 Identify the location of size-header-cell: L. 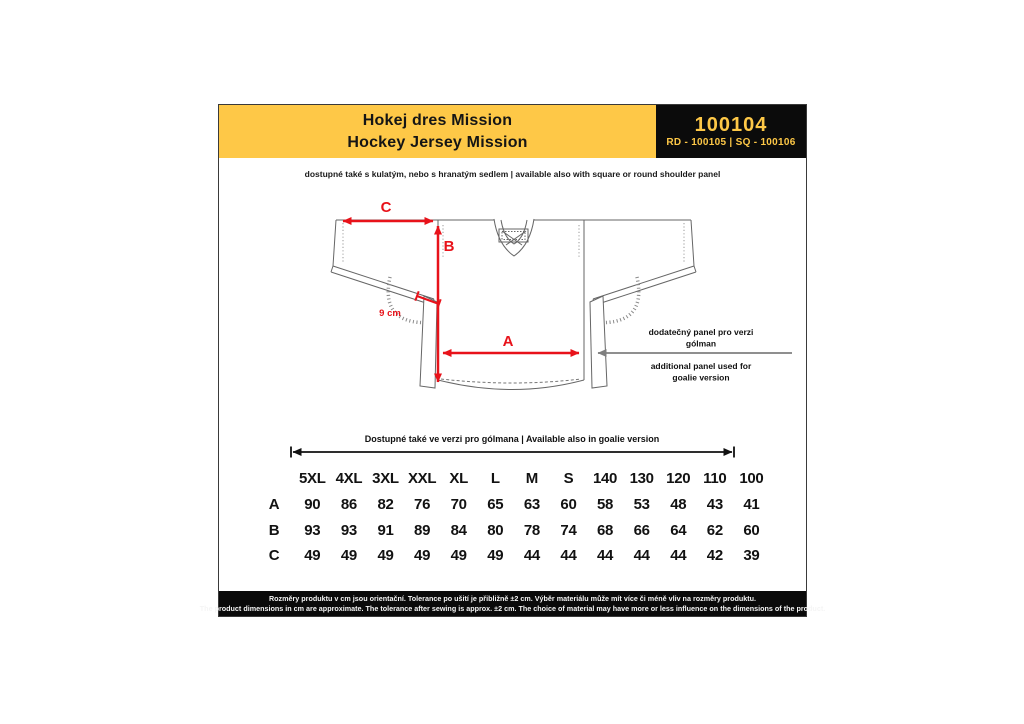
(495, 479).